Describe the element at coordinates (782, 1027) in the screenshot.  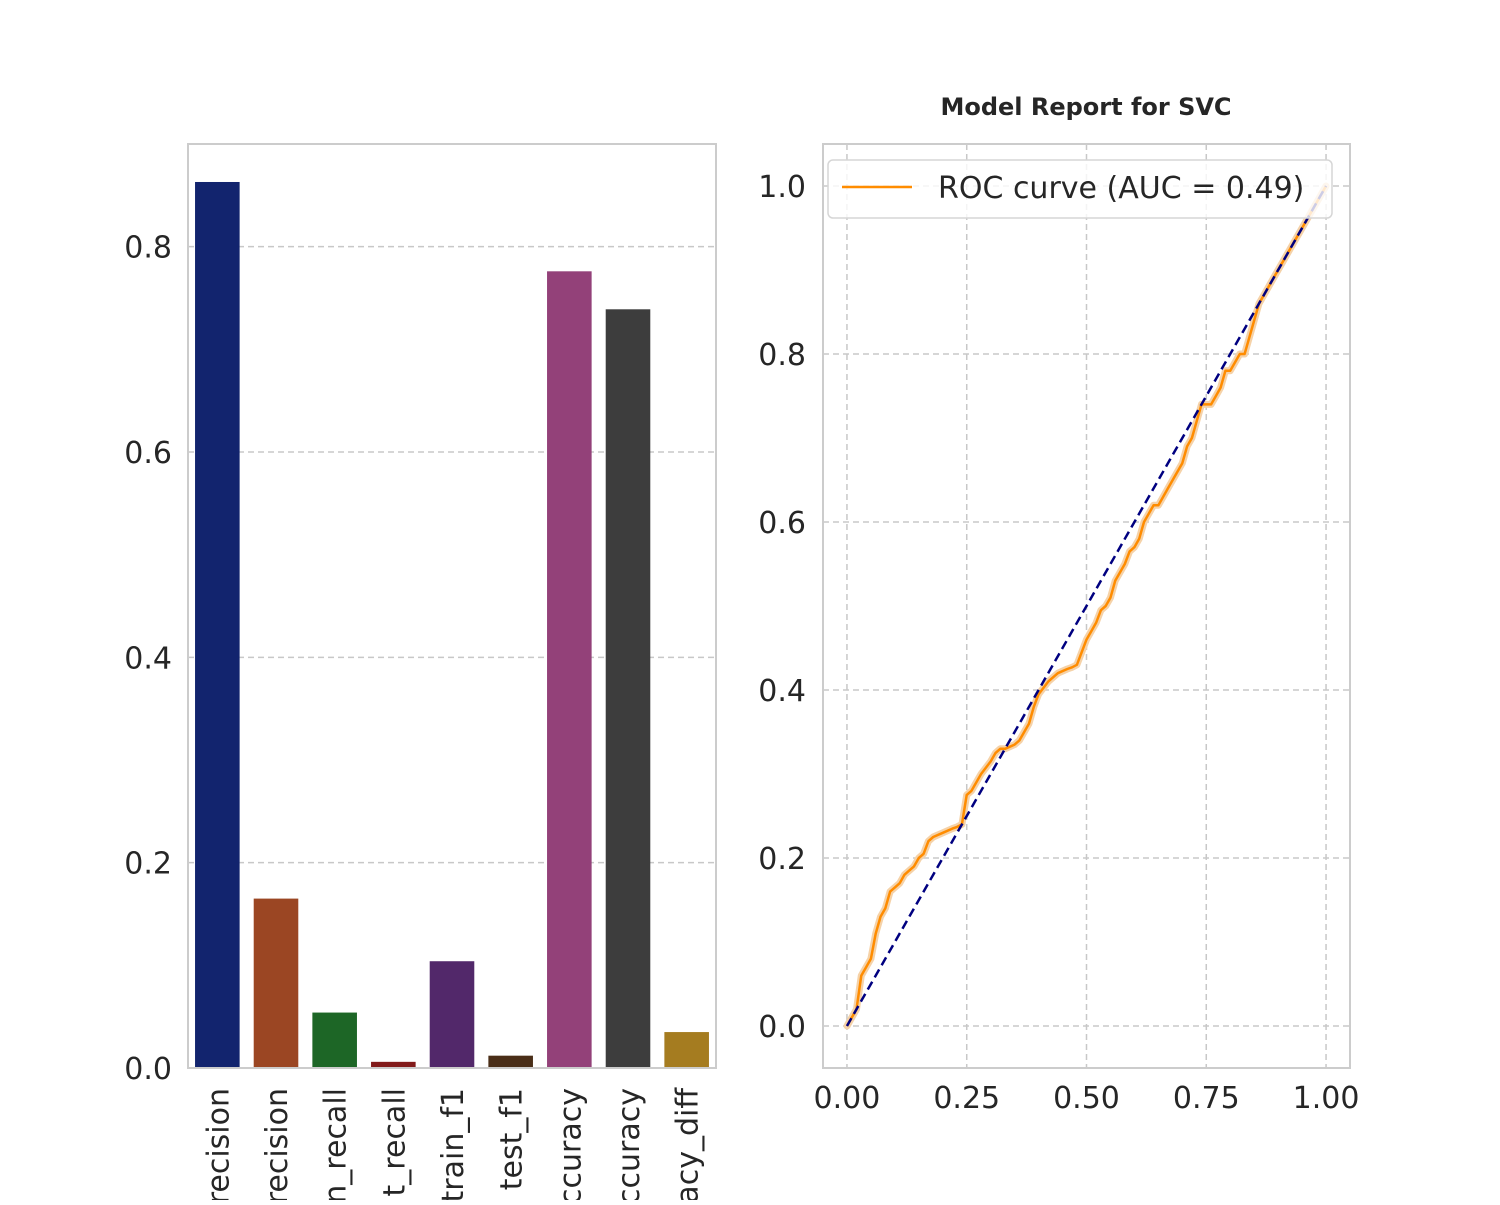
I see `roc-y-tick-label: 0.0` at that location.